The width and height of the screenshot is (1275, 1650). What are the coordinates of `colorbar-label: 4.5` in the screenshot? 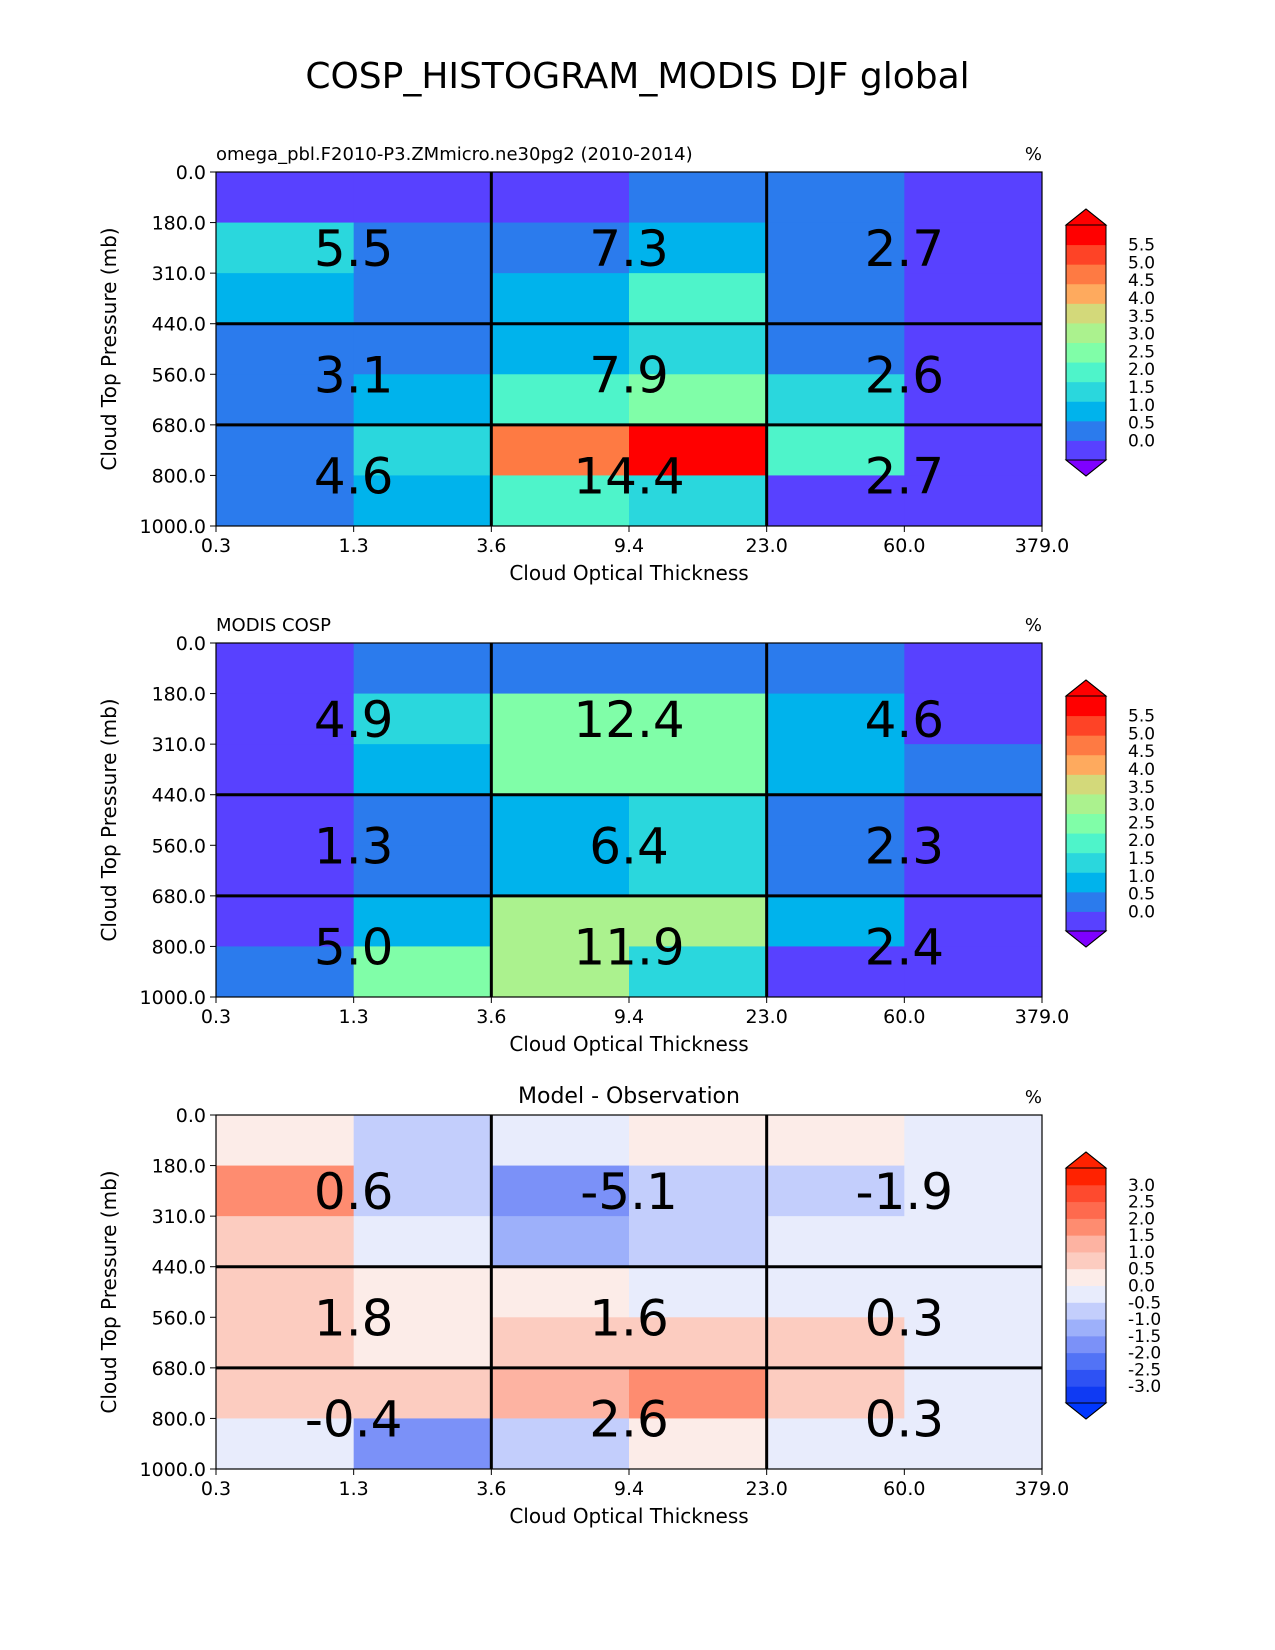 It's located at (1141, 281).